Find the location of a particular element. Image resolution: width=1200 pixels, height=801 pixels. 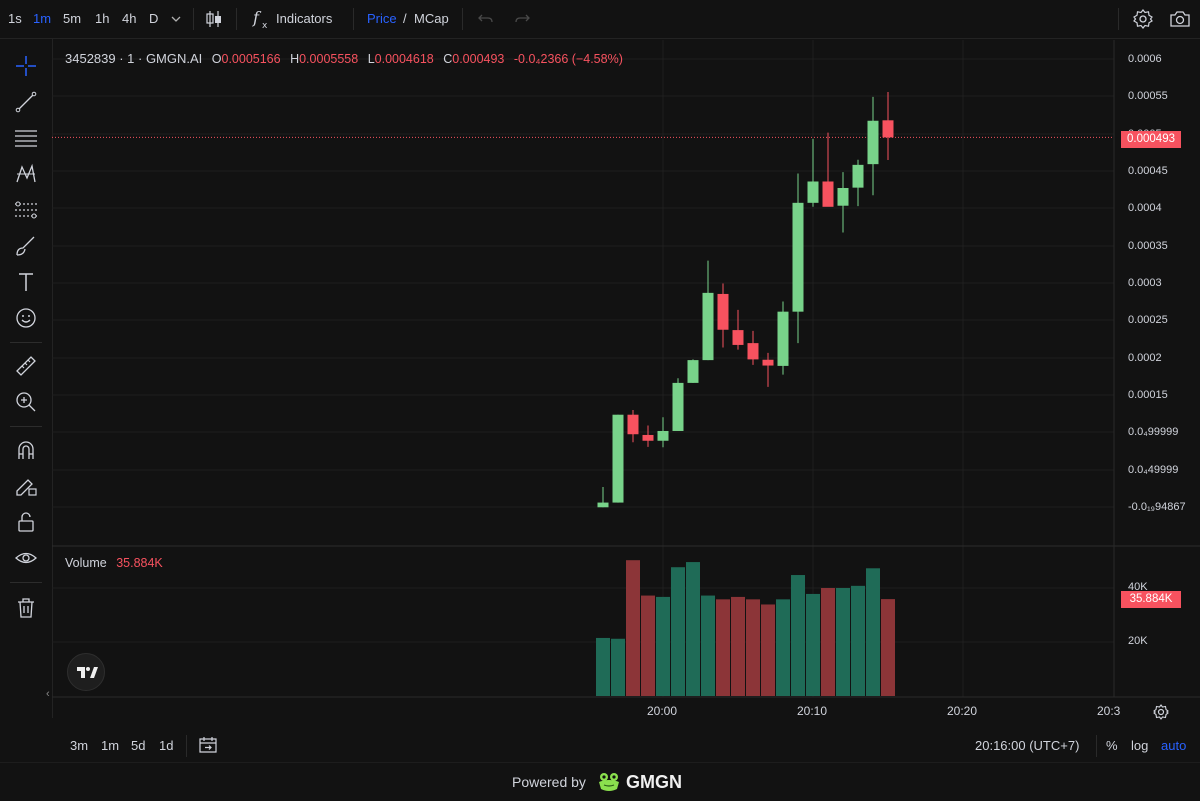

trend-line-icon is located at coordinates (26, 102).